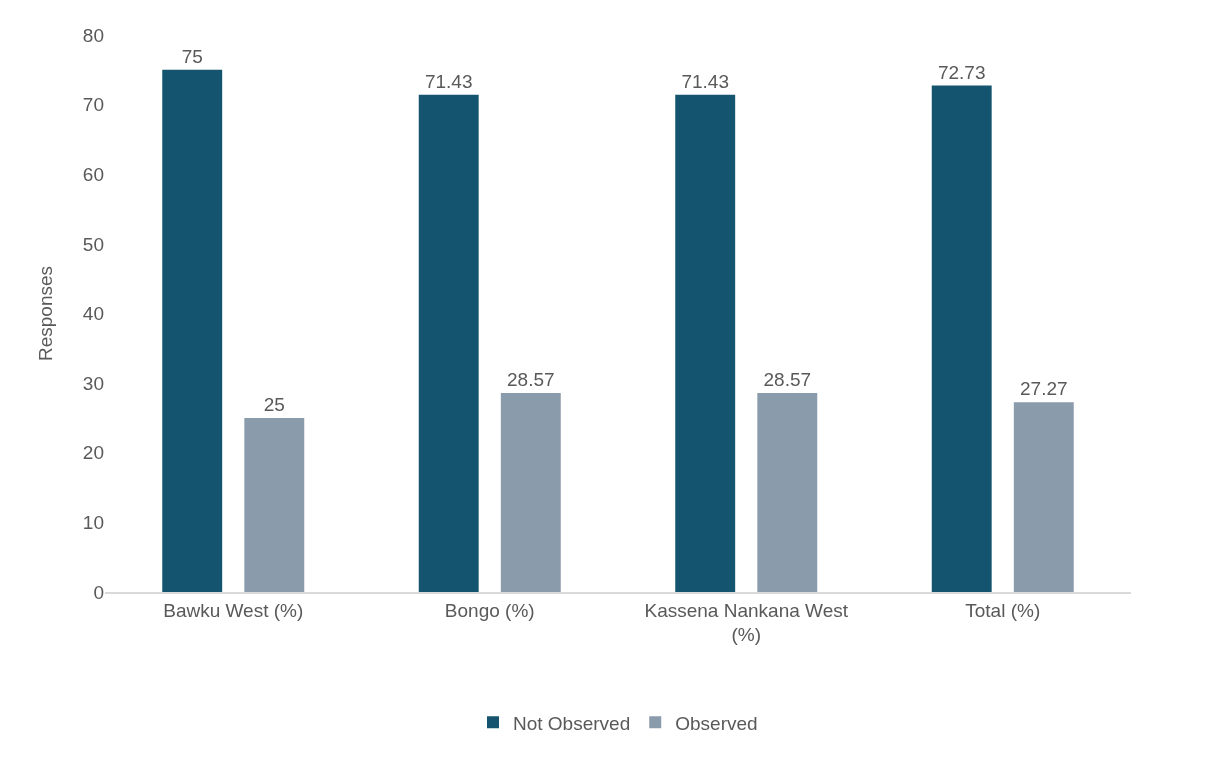  What do you see at coordinates (93, 244) in the screenshot?
I see `y-tick-label: 50` at bounding box center [93, 244].